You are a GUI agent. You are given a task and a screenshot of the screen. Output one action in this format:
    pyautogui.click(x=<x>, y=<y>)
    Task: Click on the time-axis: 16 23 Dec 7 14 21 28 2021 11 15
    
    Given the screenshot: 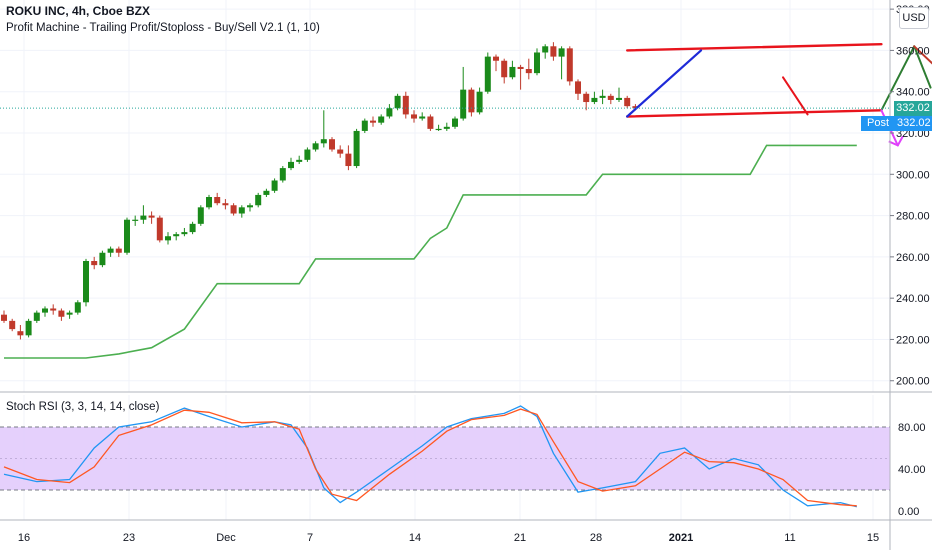 What is the action you would take?
    pyautogui.click(x=448, y=538)
    